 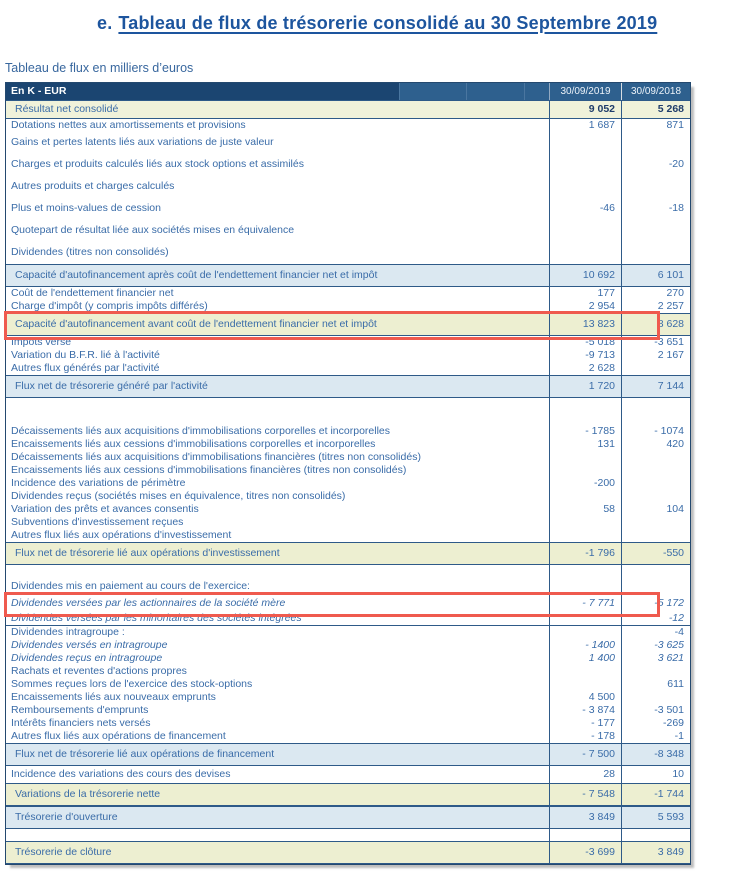 I want to click on header-col-2019: 30/09/2019, so click(x=585, y=91).